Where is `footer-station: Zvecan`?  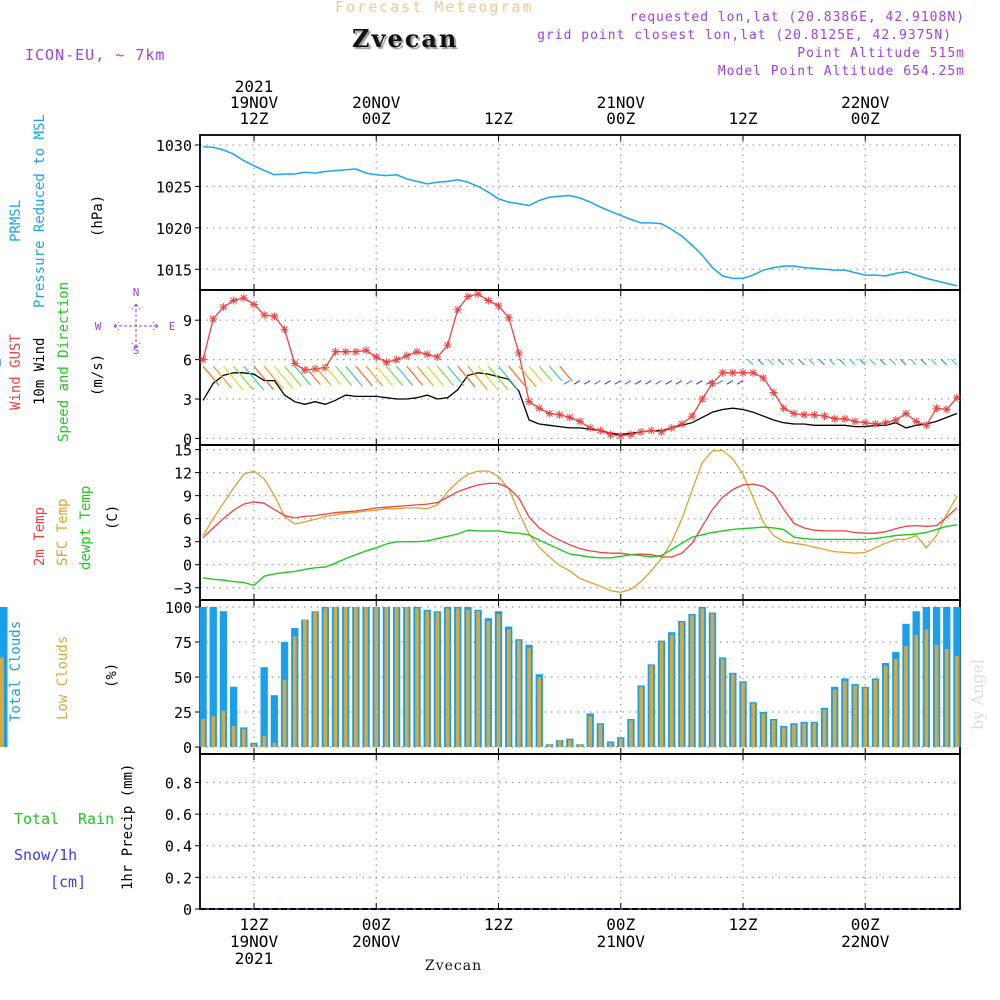 footer-station: Zvecan is located at coordinates (454, 966).